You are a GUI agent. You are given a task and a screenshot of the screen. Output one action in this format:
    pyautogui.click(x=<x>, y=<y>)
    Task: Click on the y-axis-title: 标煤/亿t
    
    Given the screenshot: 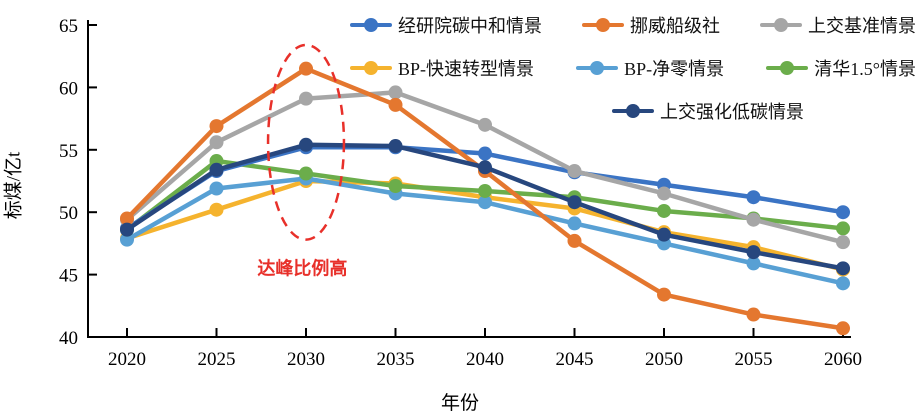 What is the action you would take?
    pyautogui.click(x=14, y=185)
    